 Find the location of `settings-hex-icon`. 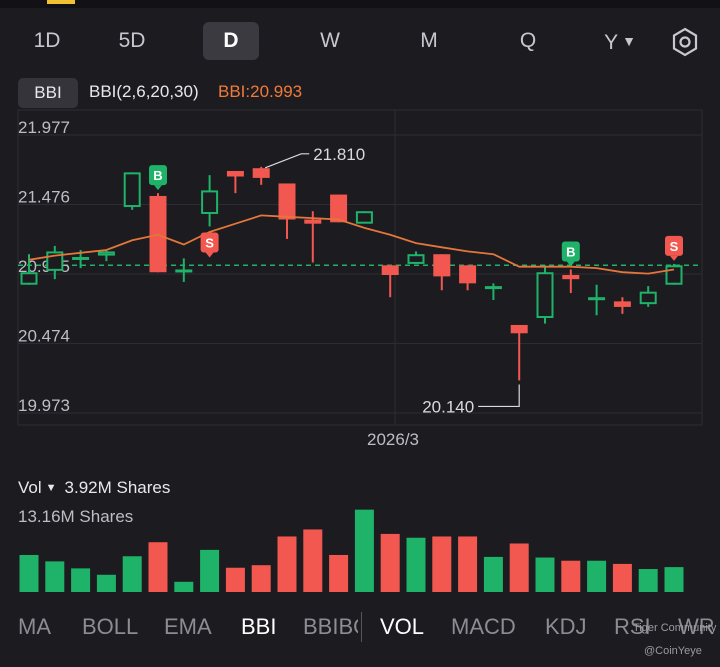

settings-hex-icon is located at coordinates (685, 42).